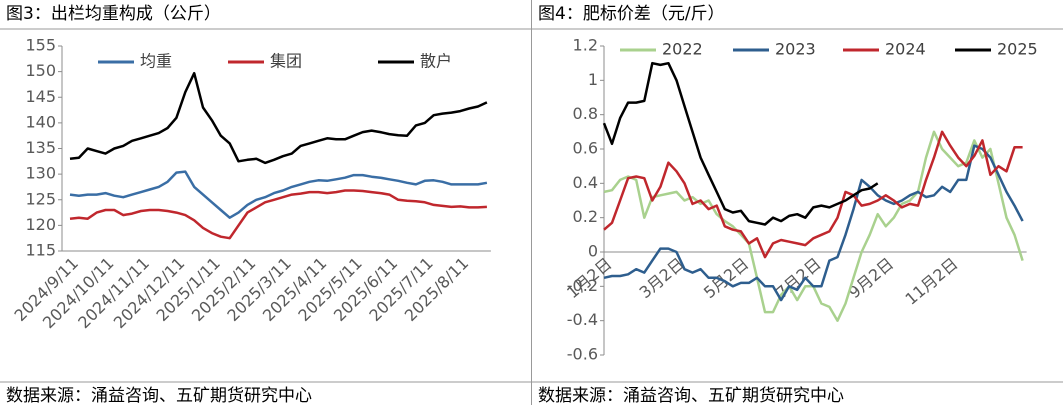  Describe the element at coordinates (113, 14) in the screenshot. I see `chart-title: 图3：出栏均重构成（公斤）` at that location.